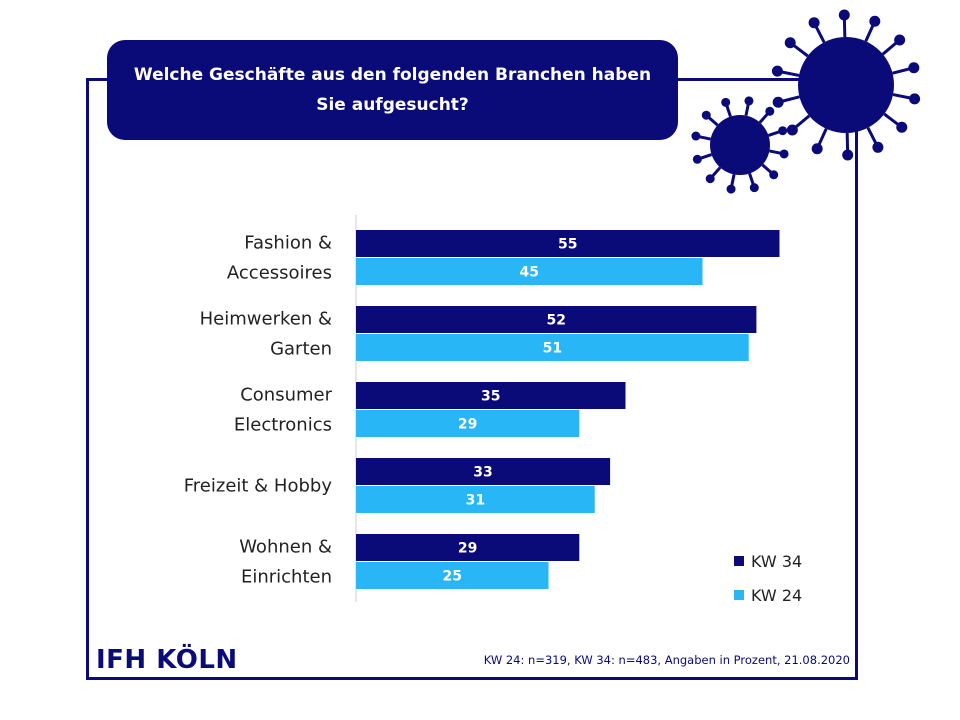 The height and width of the screenshot is (720, 960). What do you see at coordinates (739, 561) in the screenshot?
I see `legend-swatch-kw34` at bounding box center [739, 561].